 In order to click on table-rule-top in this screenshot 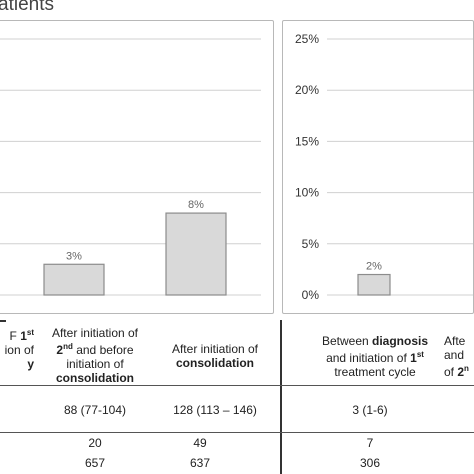, I will do `click(237, 385)`.